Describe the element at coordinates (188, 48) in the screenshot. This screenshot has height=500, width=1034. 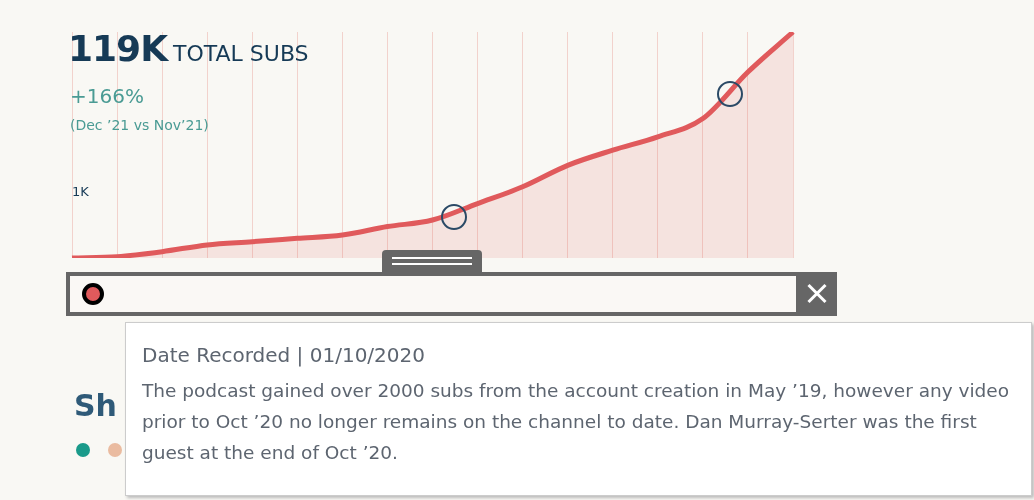
I see `chart-title: 119K TOTAL SUBS` at that location.